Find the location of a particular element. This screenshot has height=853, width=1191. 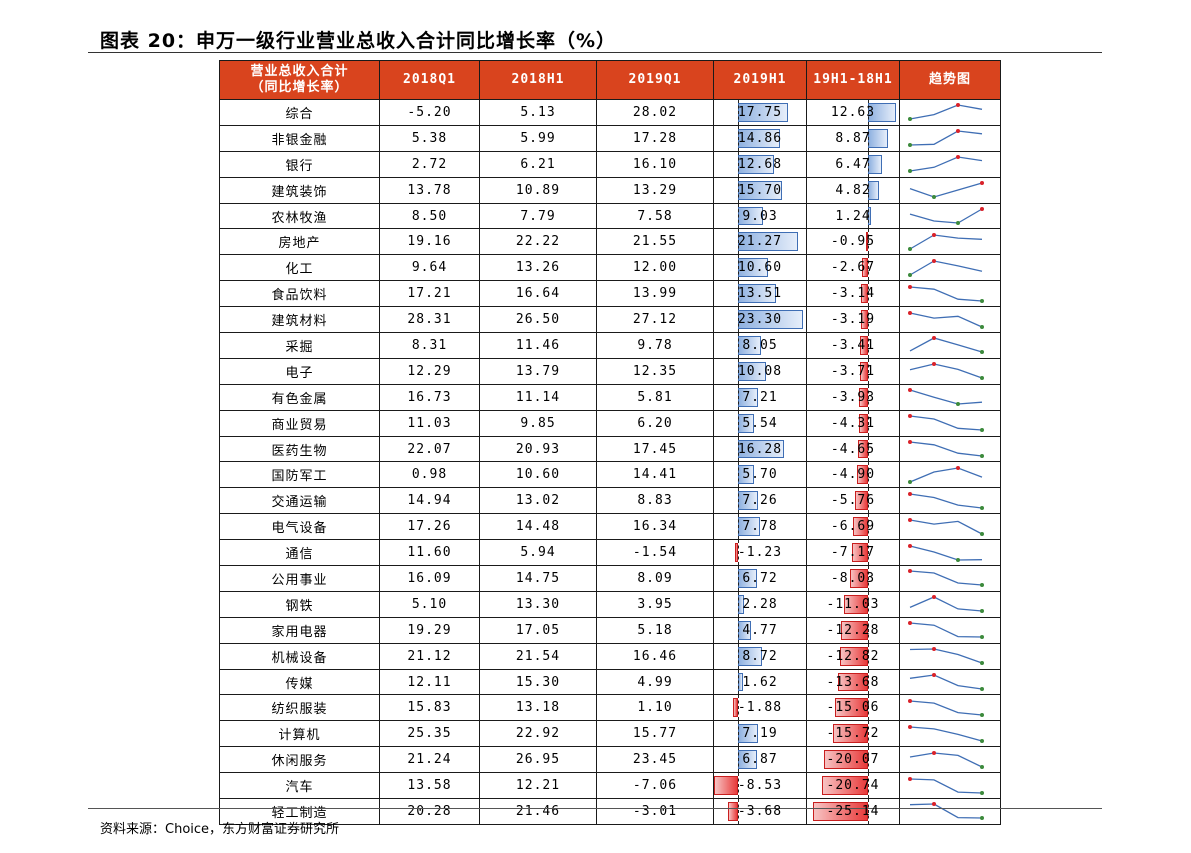

table-row: 钢铁 5.10 13.30 3.95 2.28 -11.03 is located at coordinates (610, 604).